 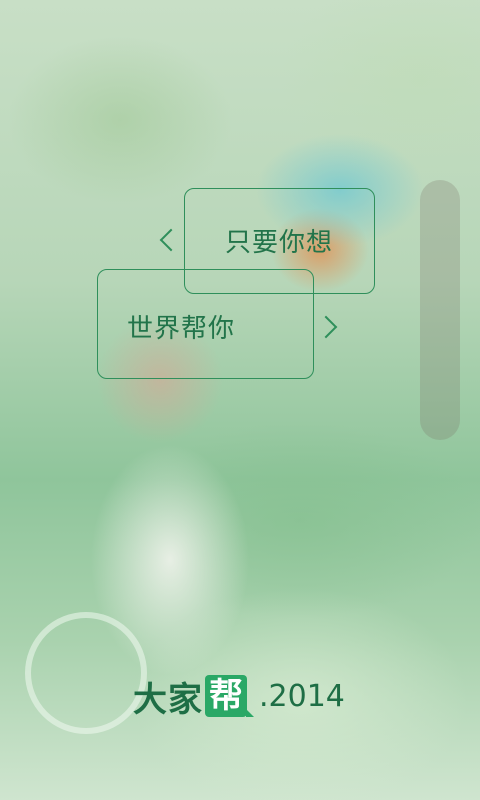 I want to click on slogan-line-2: 世界帮你, so click(x=181, y=329).